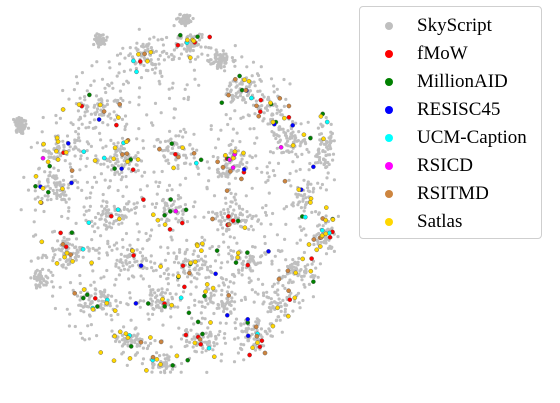 This screenshot has height=403, width=560. Describe the element at coordinates (136, 72) in the screenshot. I see `point-ucm-caption` at that location.